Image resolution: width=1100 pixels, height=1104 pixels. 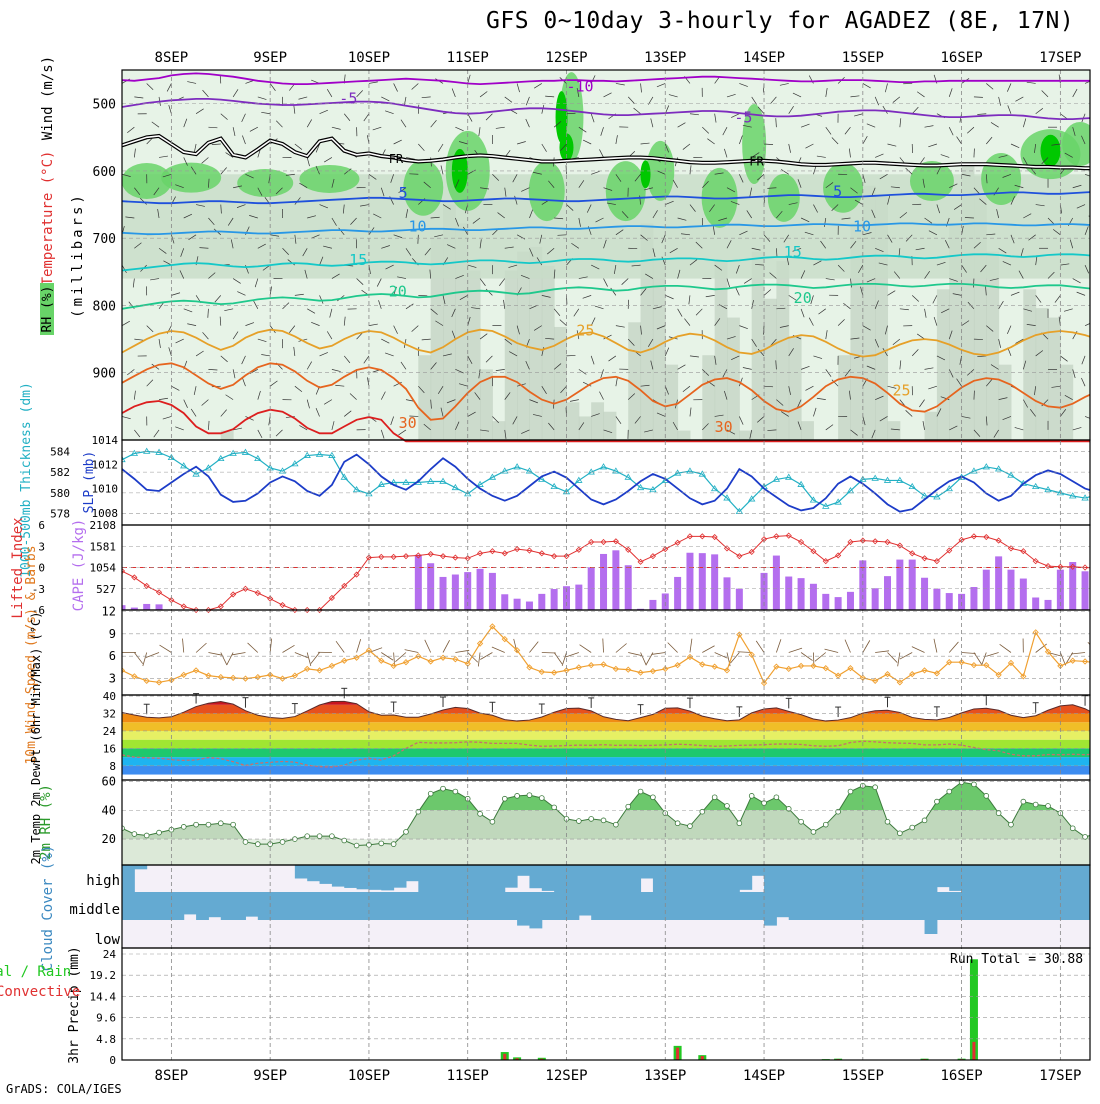 I want to click on axis-title-wind: Wind (m/s), so click(x=48, y=98).